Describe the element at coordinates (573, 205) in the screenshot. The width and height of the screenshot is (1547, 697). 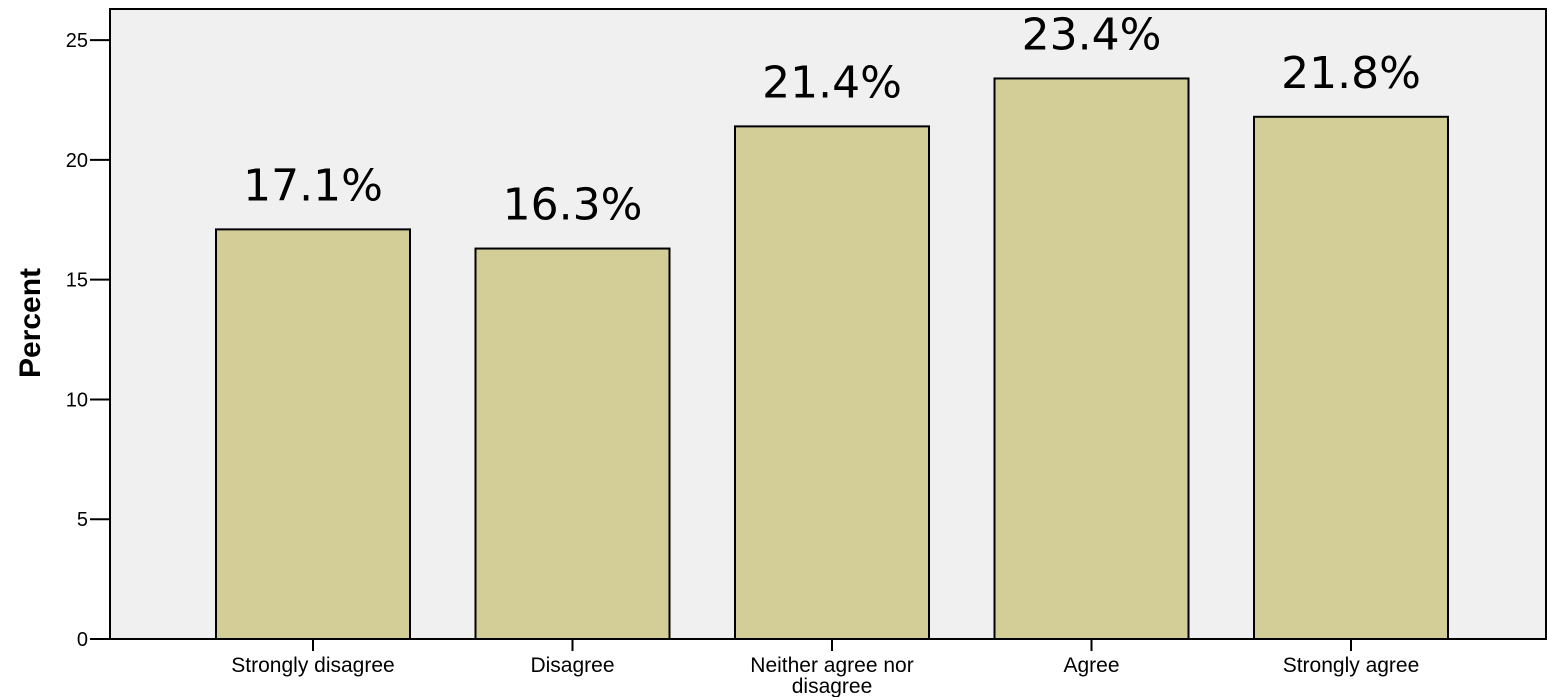
I see `data-label-1: 16.3%` at that location.